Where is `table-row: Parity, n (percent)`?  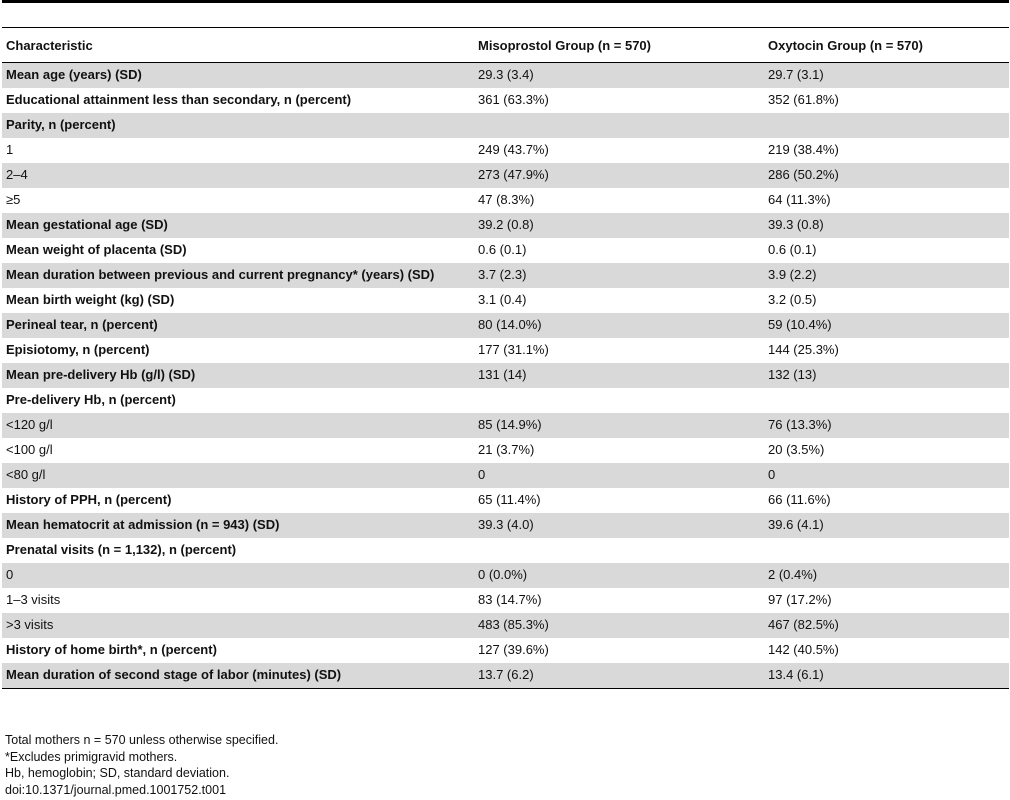 table-row: Parity, n (percent) is located at coordinates (505, 125).